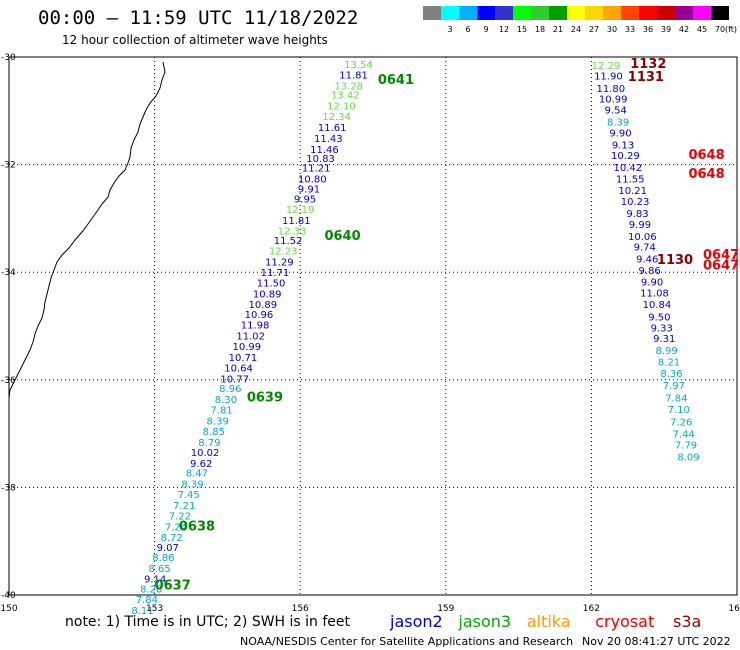 Image resolution: width=740 pixels, height=650 pixels. I want to click on wave-height-label: 8.79, so click(209, 443).